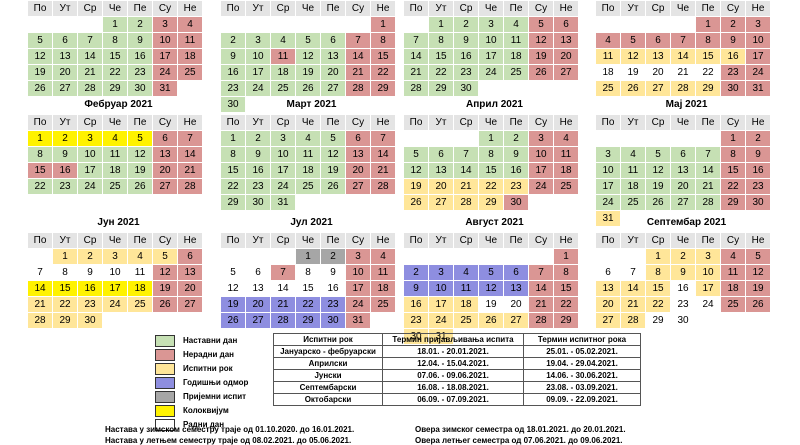 The height and width of the screenshot is (445, 800). Describe the element at coordinates (118, 222) in the screenshot. I see `month-title: Јун 2021` at that location.